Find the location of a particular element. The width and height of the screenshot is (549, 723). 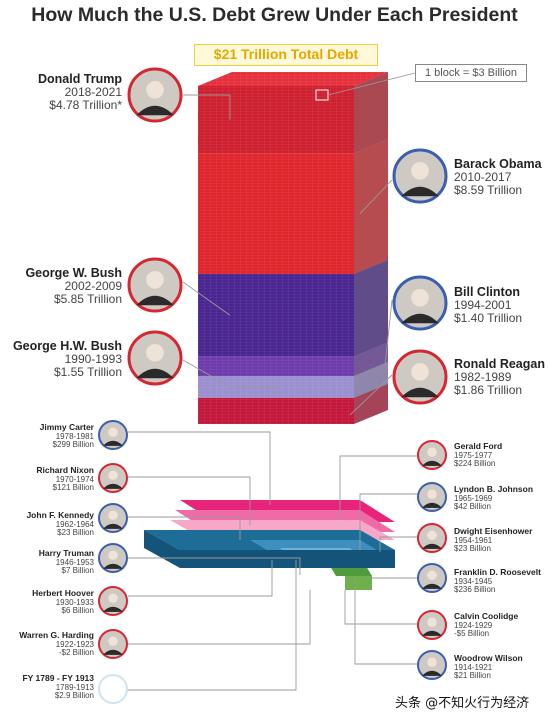

portrait-george-h-w-bush is located at coordinates (155, 358).